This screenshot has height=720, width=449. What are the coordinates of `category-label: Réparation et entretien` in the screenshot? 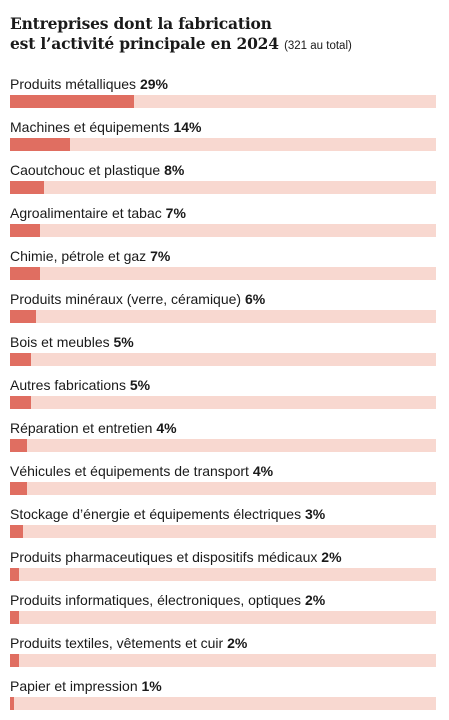 It's located at (81, 428).